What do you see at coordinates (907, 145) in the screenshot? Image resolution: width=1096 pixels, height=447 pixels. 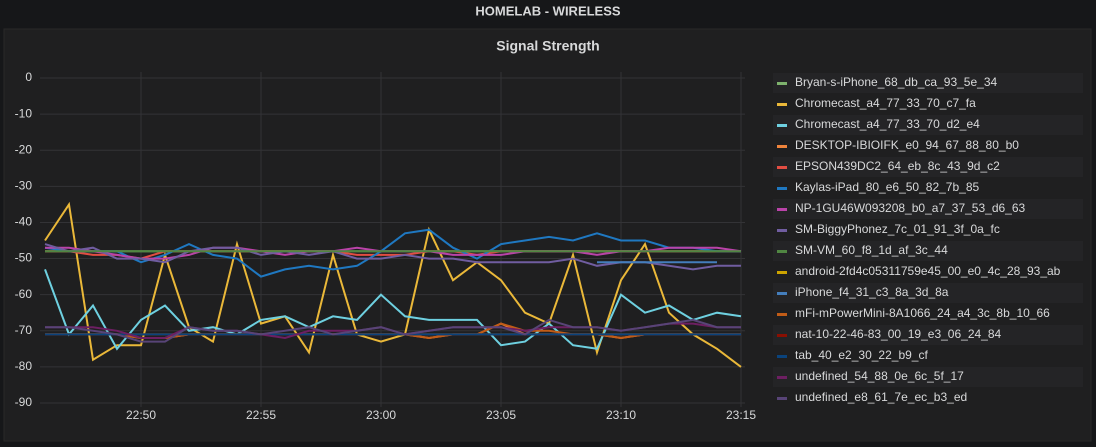 I see `legend-label: DESKTOP-IBIOIFK_e0_94_67_88_80_b0` at bounding box center [907, 145].